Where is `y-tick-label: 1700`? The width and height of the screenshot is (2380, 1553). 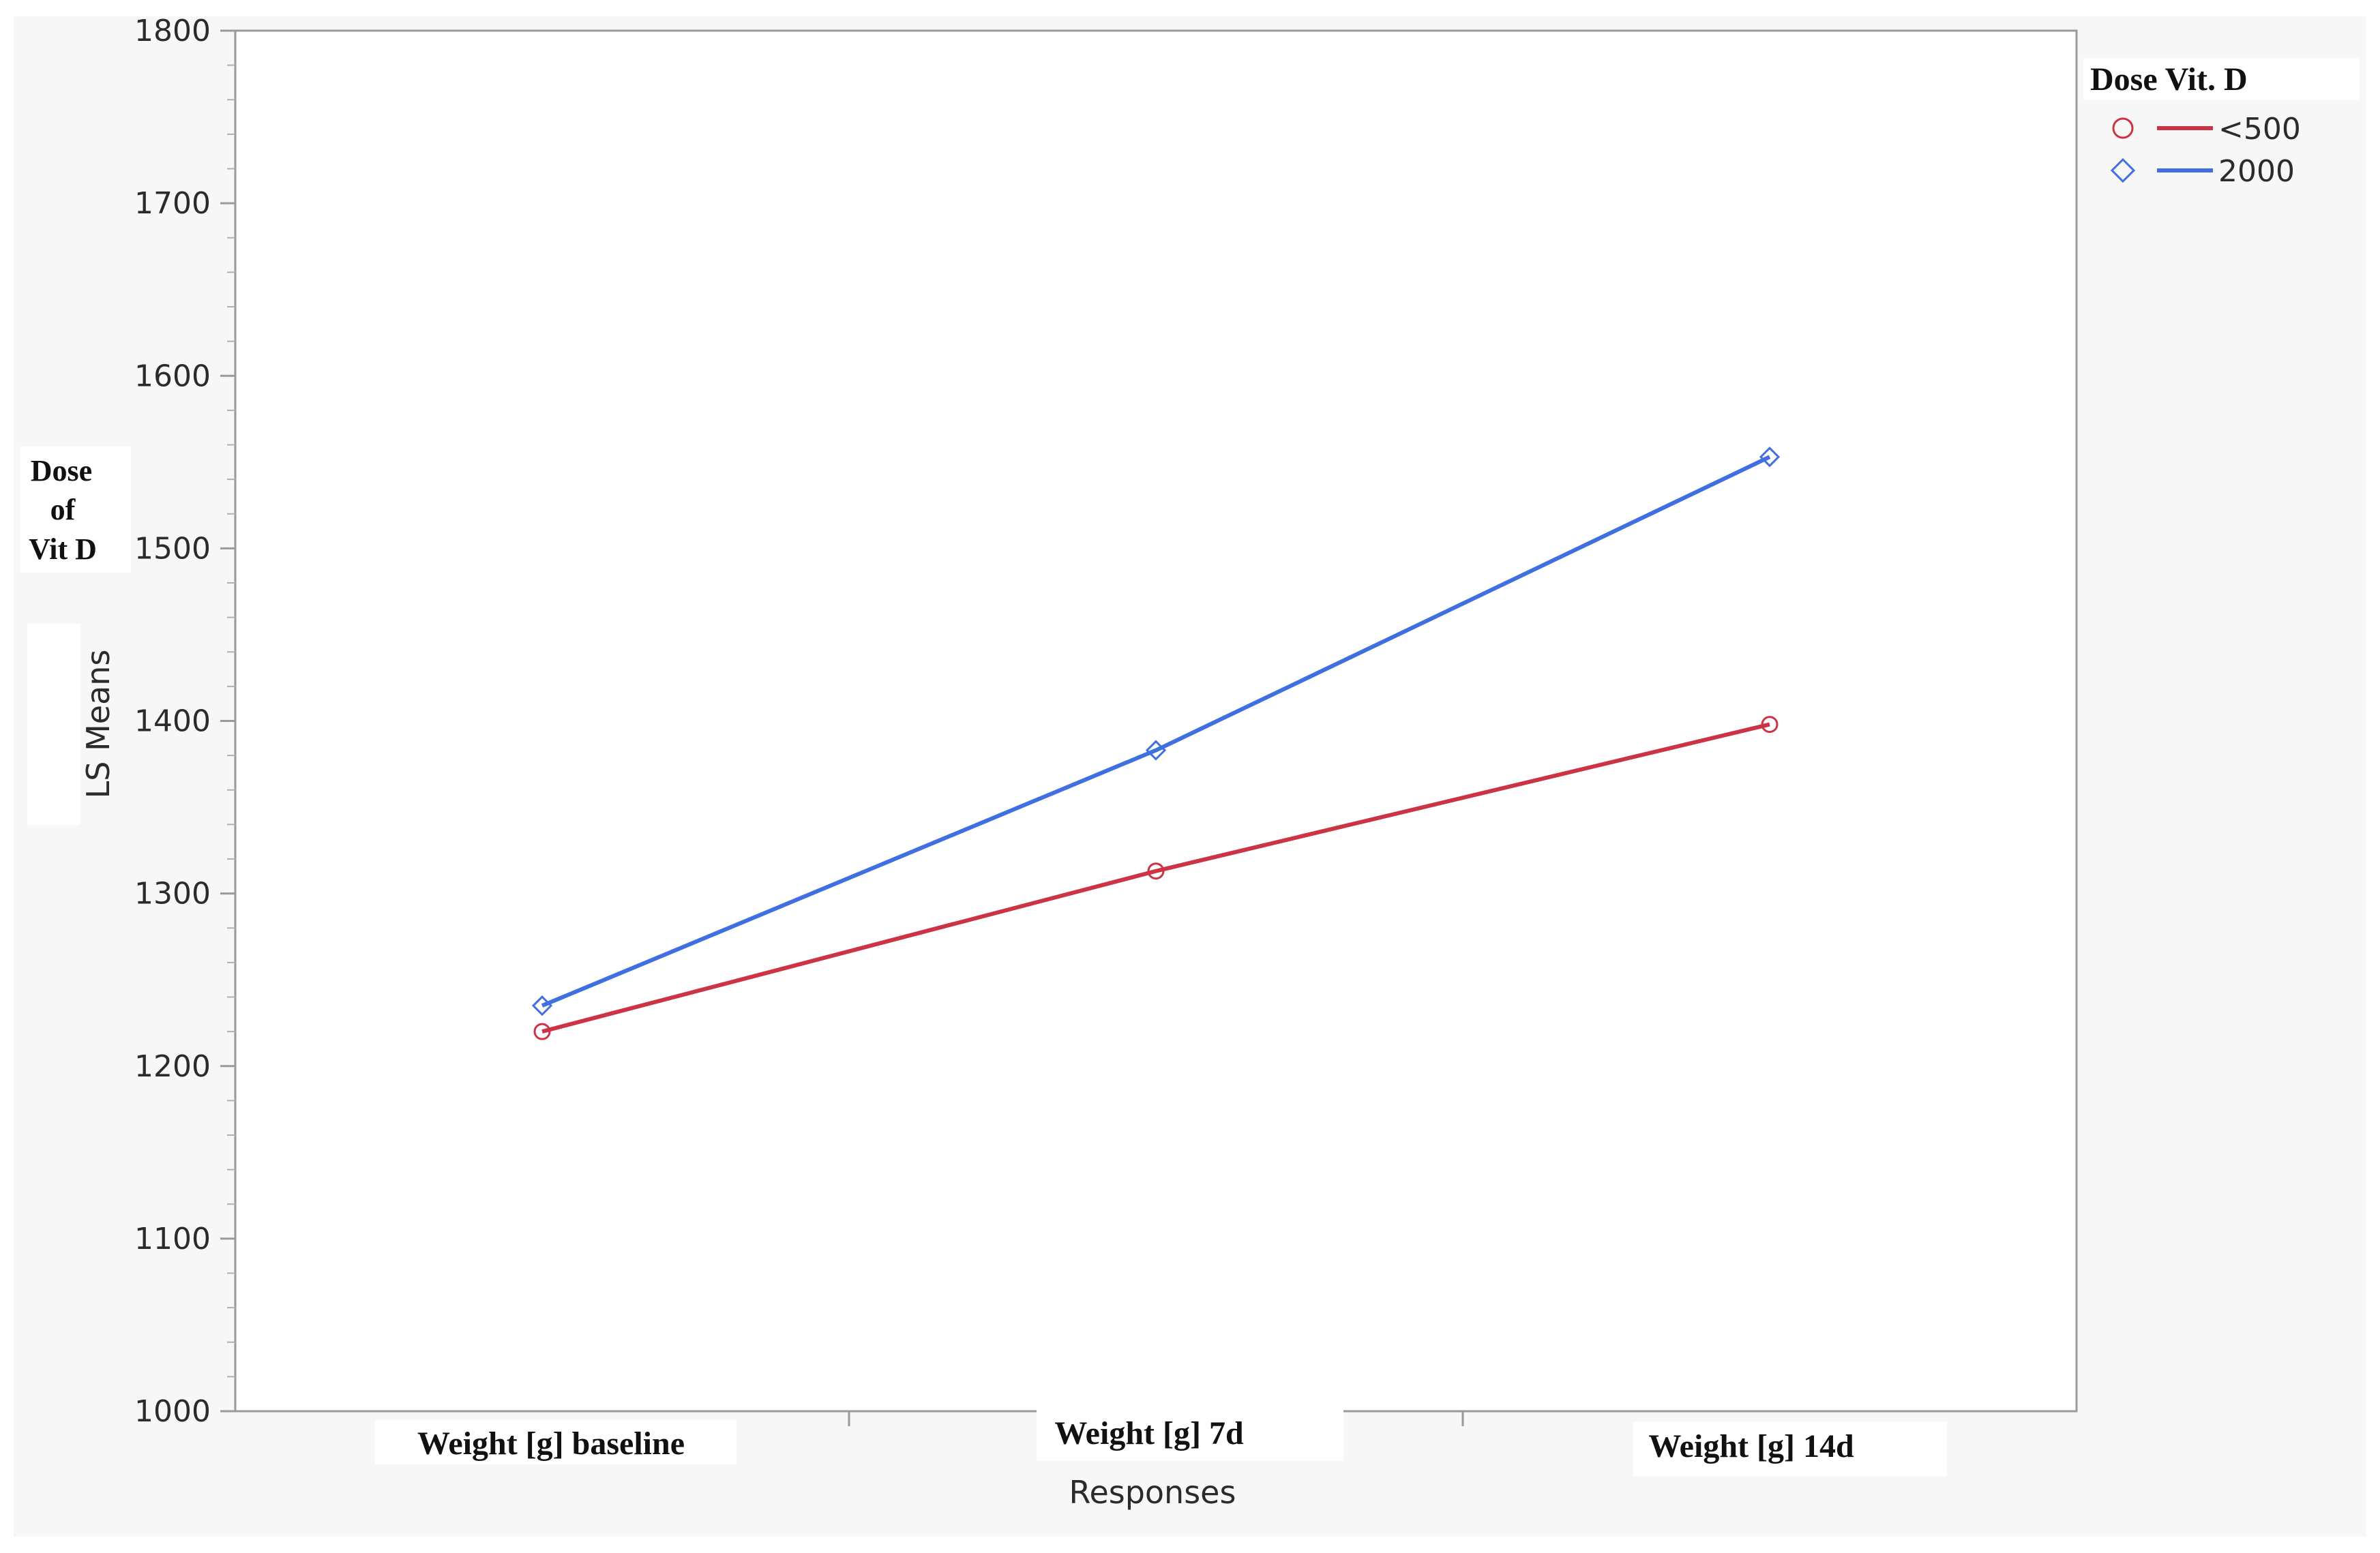 y-tick-label: 1700 is located at coordinates (172, 204).